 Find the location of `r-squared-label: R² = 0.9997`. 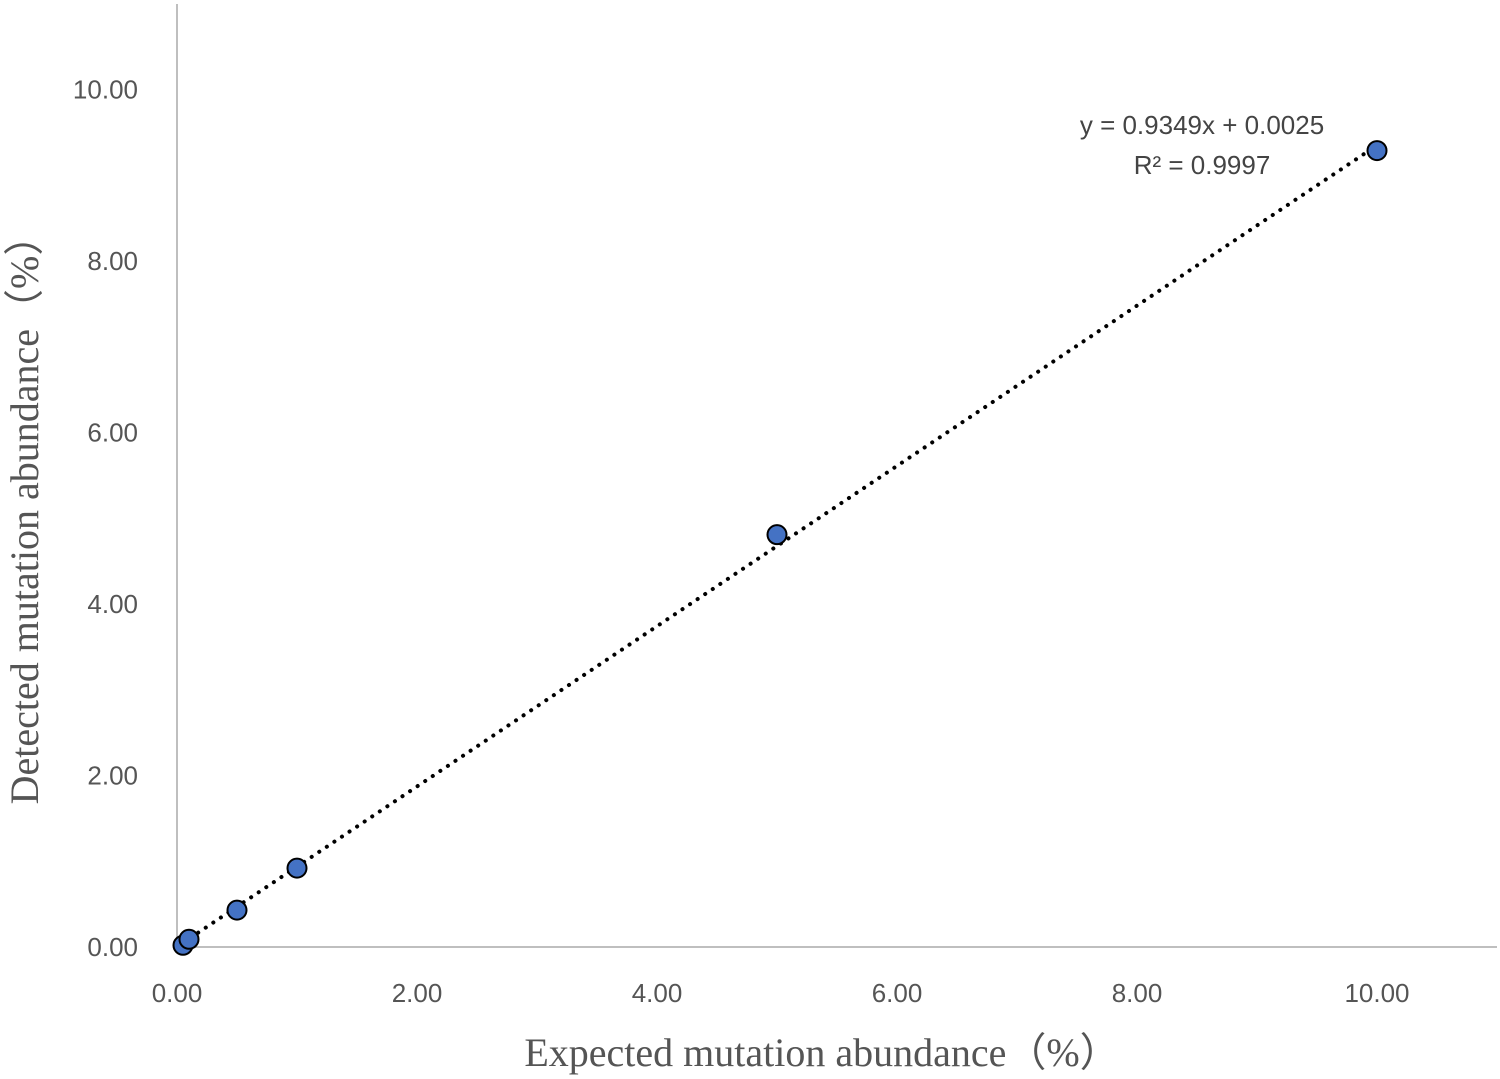

r-squared-label: R² = 0.9997 is located at coordinates (1202, 165).